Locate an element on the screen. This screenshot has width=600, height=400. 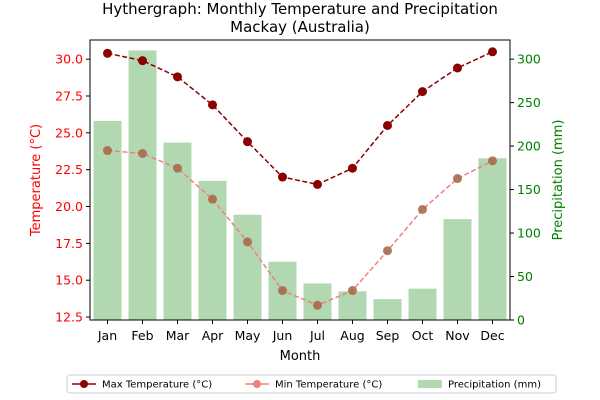
max-temp-point-jul is located at coordinates (317, 184).